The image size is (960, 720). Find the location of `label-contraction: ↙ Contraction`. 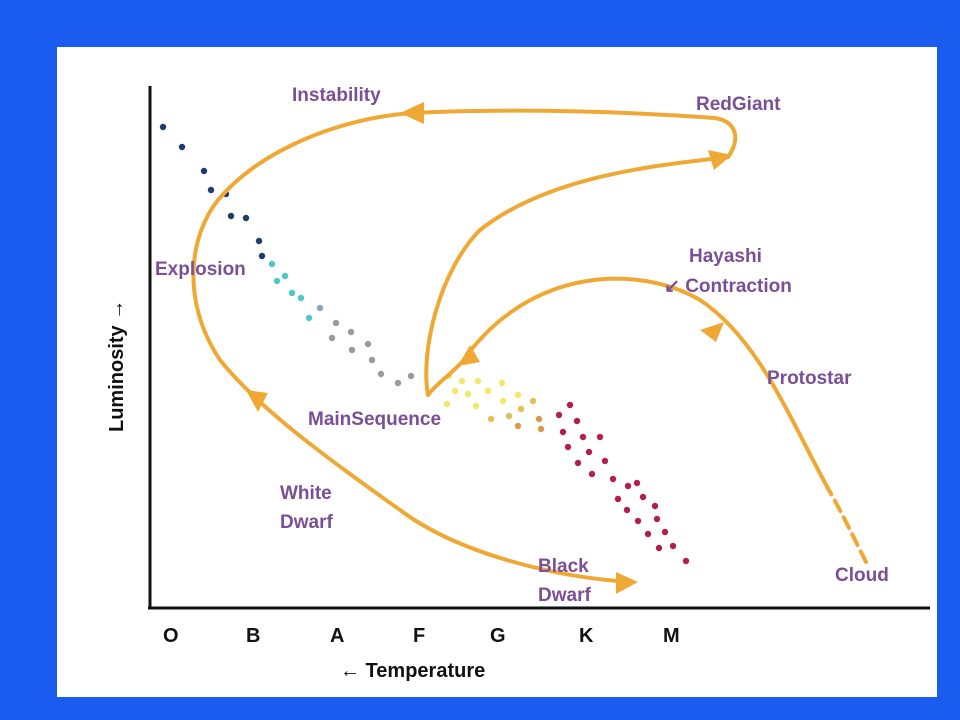

label-contraction: ↙ Contraction is located at coordinates (728, 286).